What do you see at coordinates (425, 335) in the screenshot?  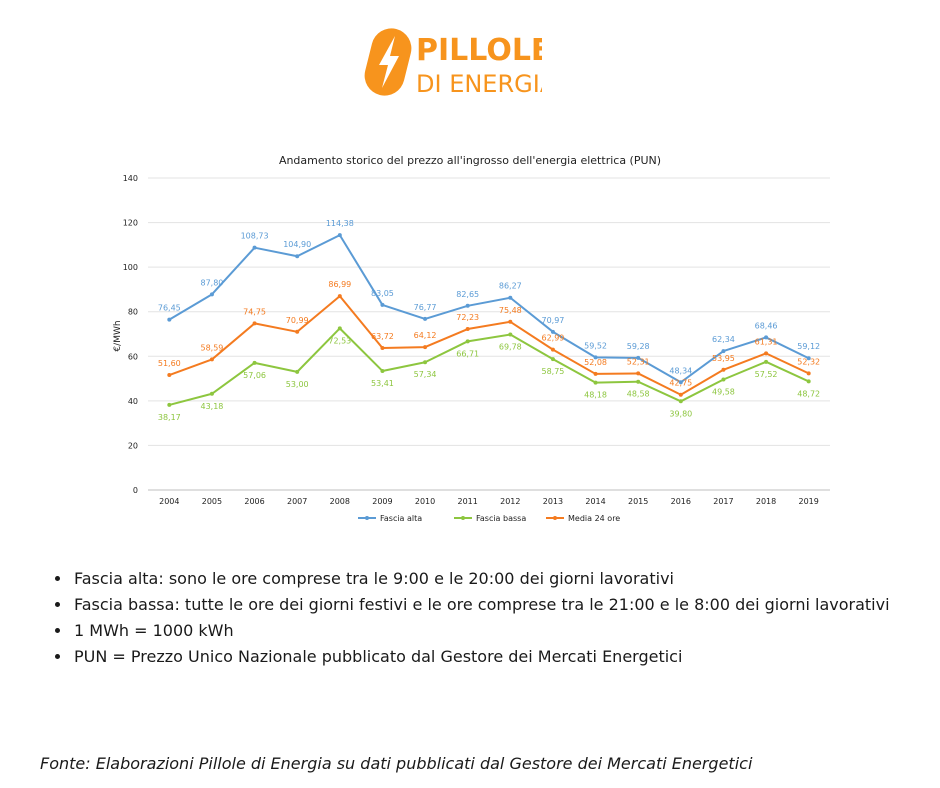 I see `data-label: 64,12` at bounding box center [425, 335].